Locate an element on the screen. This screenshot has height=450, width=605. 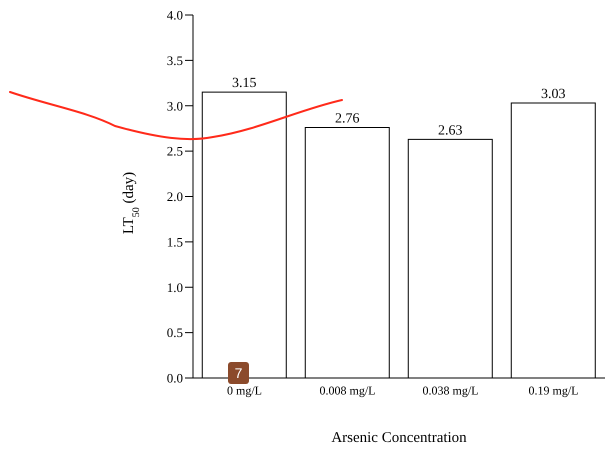
data-label: 3.03 is located at coordinates (553, 94).